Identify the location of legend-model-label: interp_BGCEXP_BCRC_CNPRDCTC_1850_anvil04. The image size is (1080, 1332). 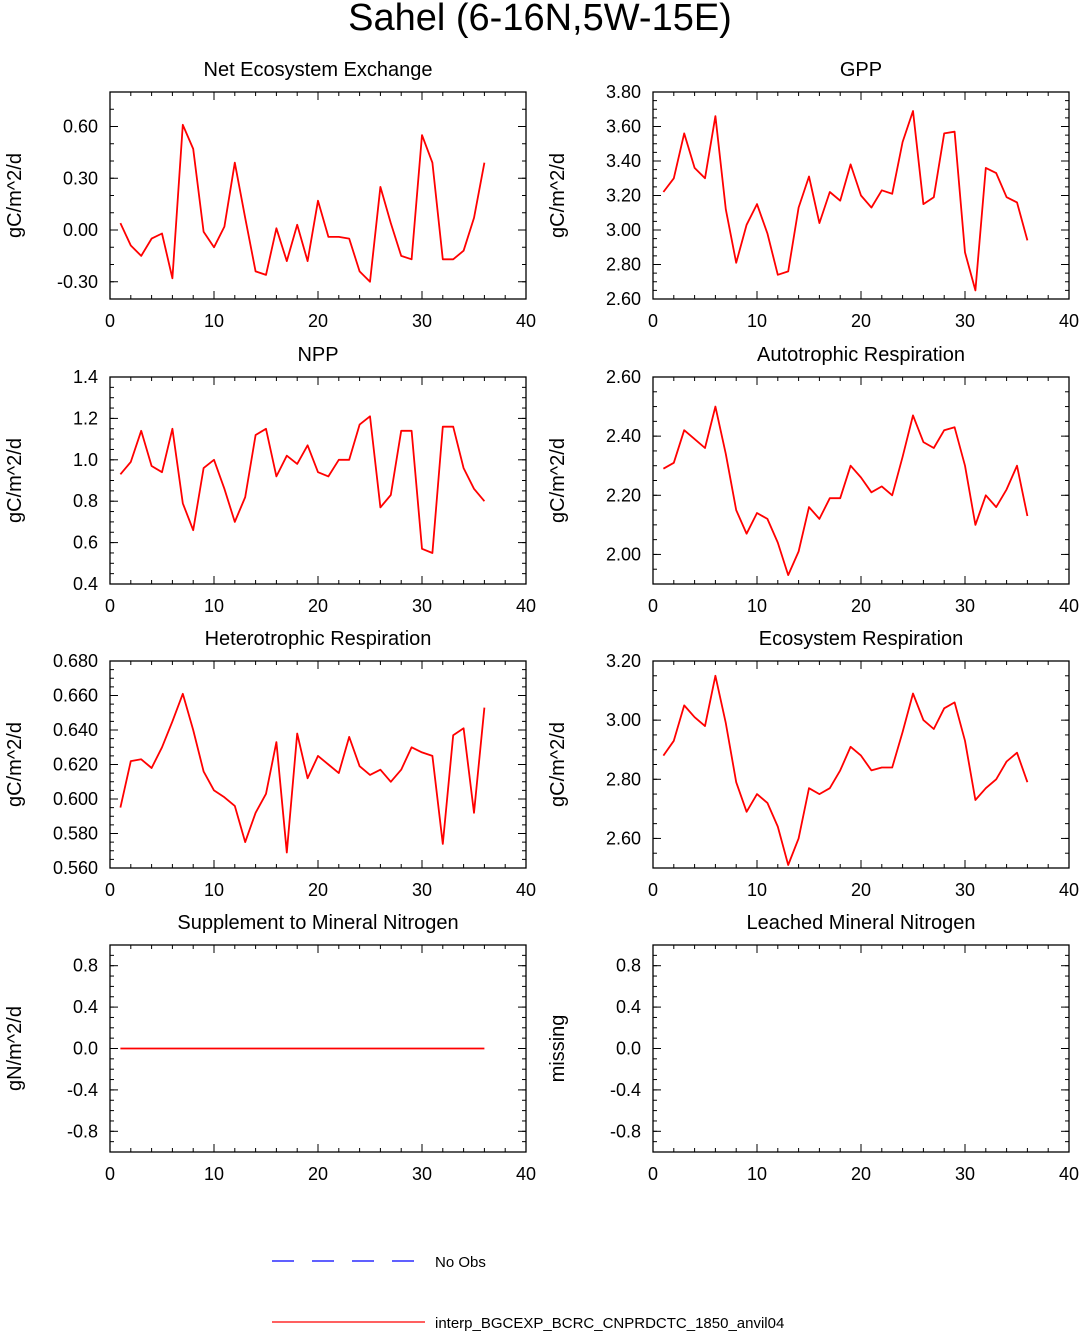
(609, 1323).